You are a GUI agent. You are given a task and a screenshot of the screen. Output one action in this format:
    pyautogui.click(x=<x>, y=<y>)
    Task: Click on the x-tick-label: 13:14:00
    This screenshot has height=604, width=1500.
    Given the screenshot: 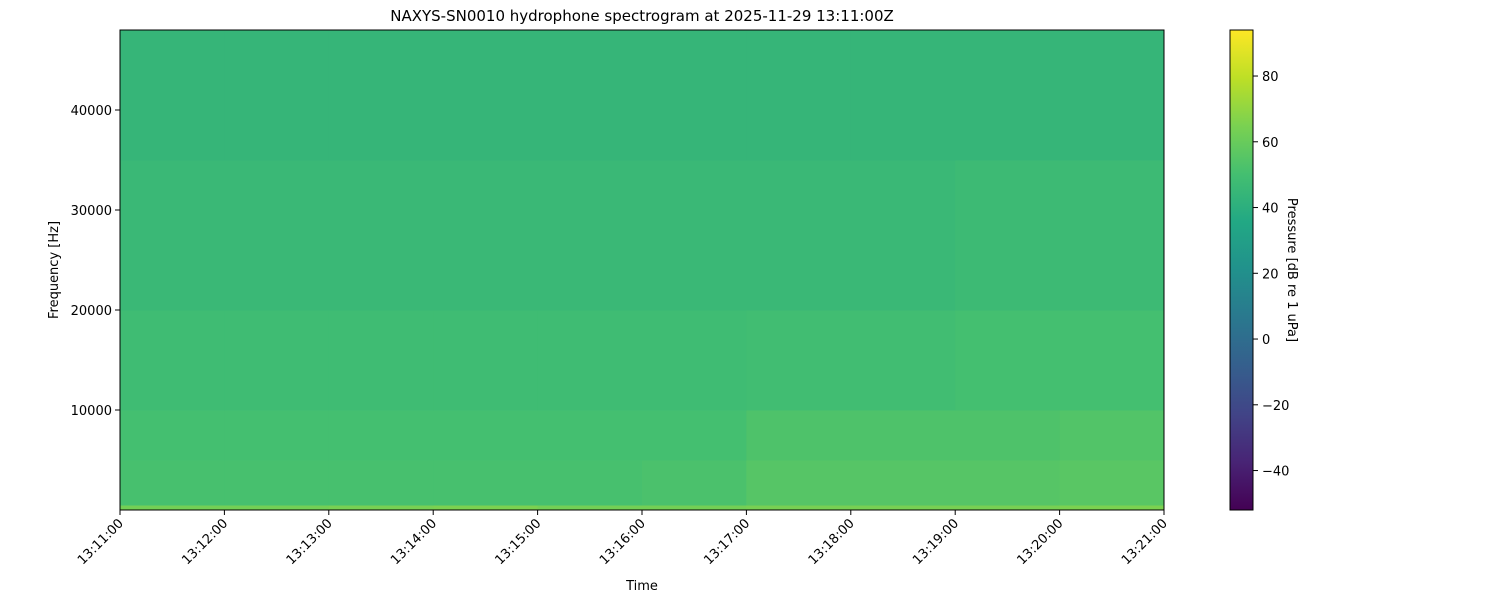 What is the action you would take?
    pyautogui.click(x=414, y=542)
    